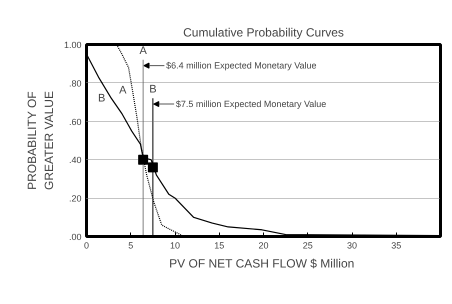 The height and width of the screenshot is (304, 452). Describe the element at coordinates (75, 121) in the screenshot. I see `y-tick-label: .60` at that location.